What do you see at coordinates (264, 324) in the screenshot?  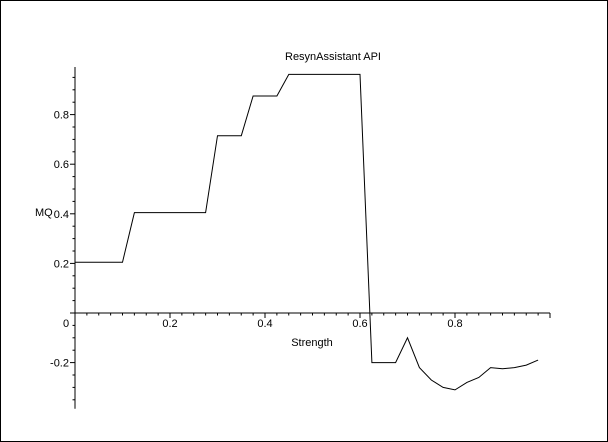 I see `x-tick-label: 0.4` at bounding box center [264, 324].